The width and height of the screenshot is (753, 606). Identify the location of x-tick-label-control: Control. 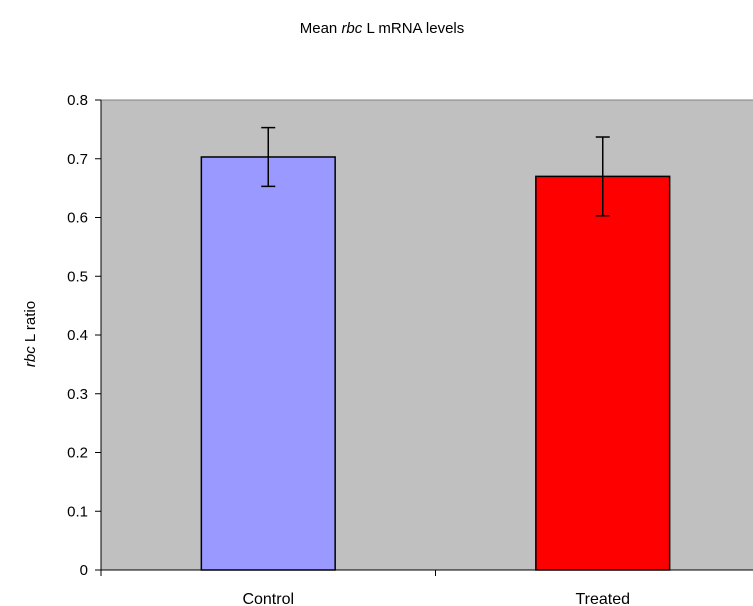
(268, 598).